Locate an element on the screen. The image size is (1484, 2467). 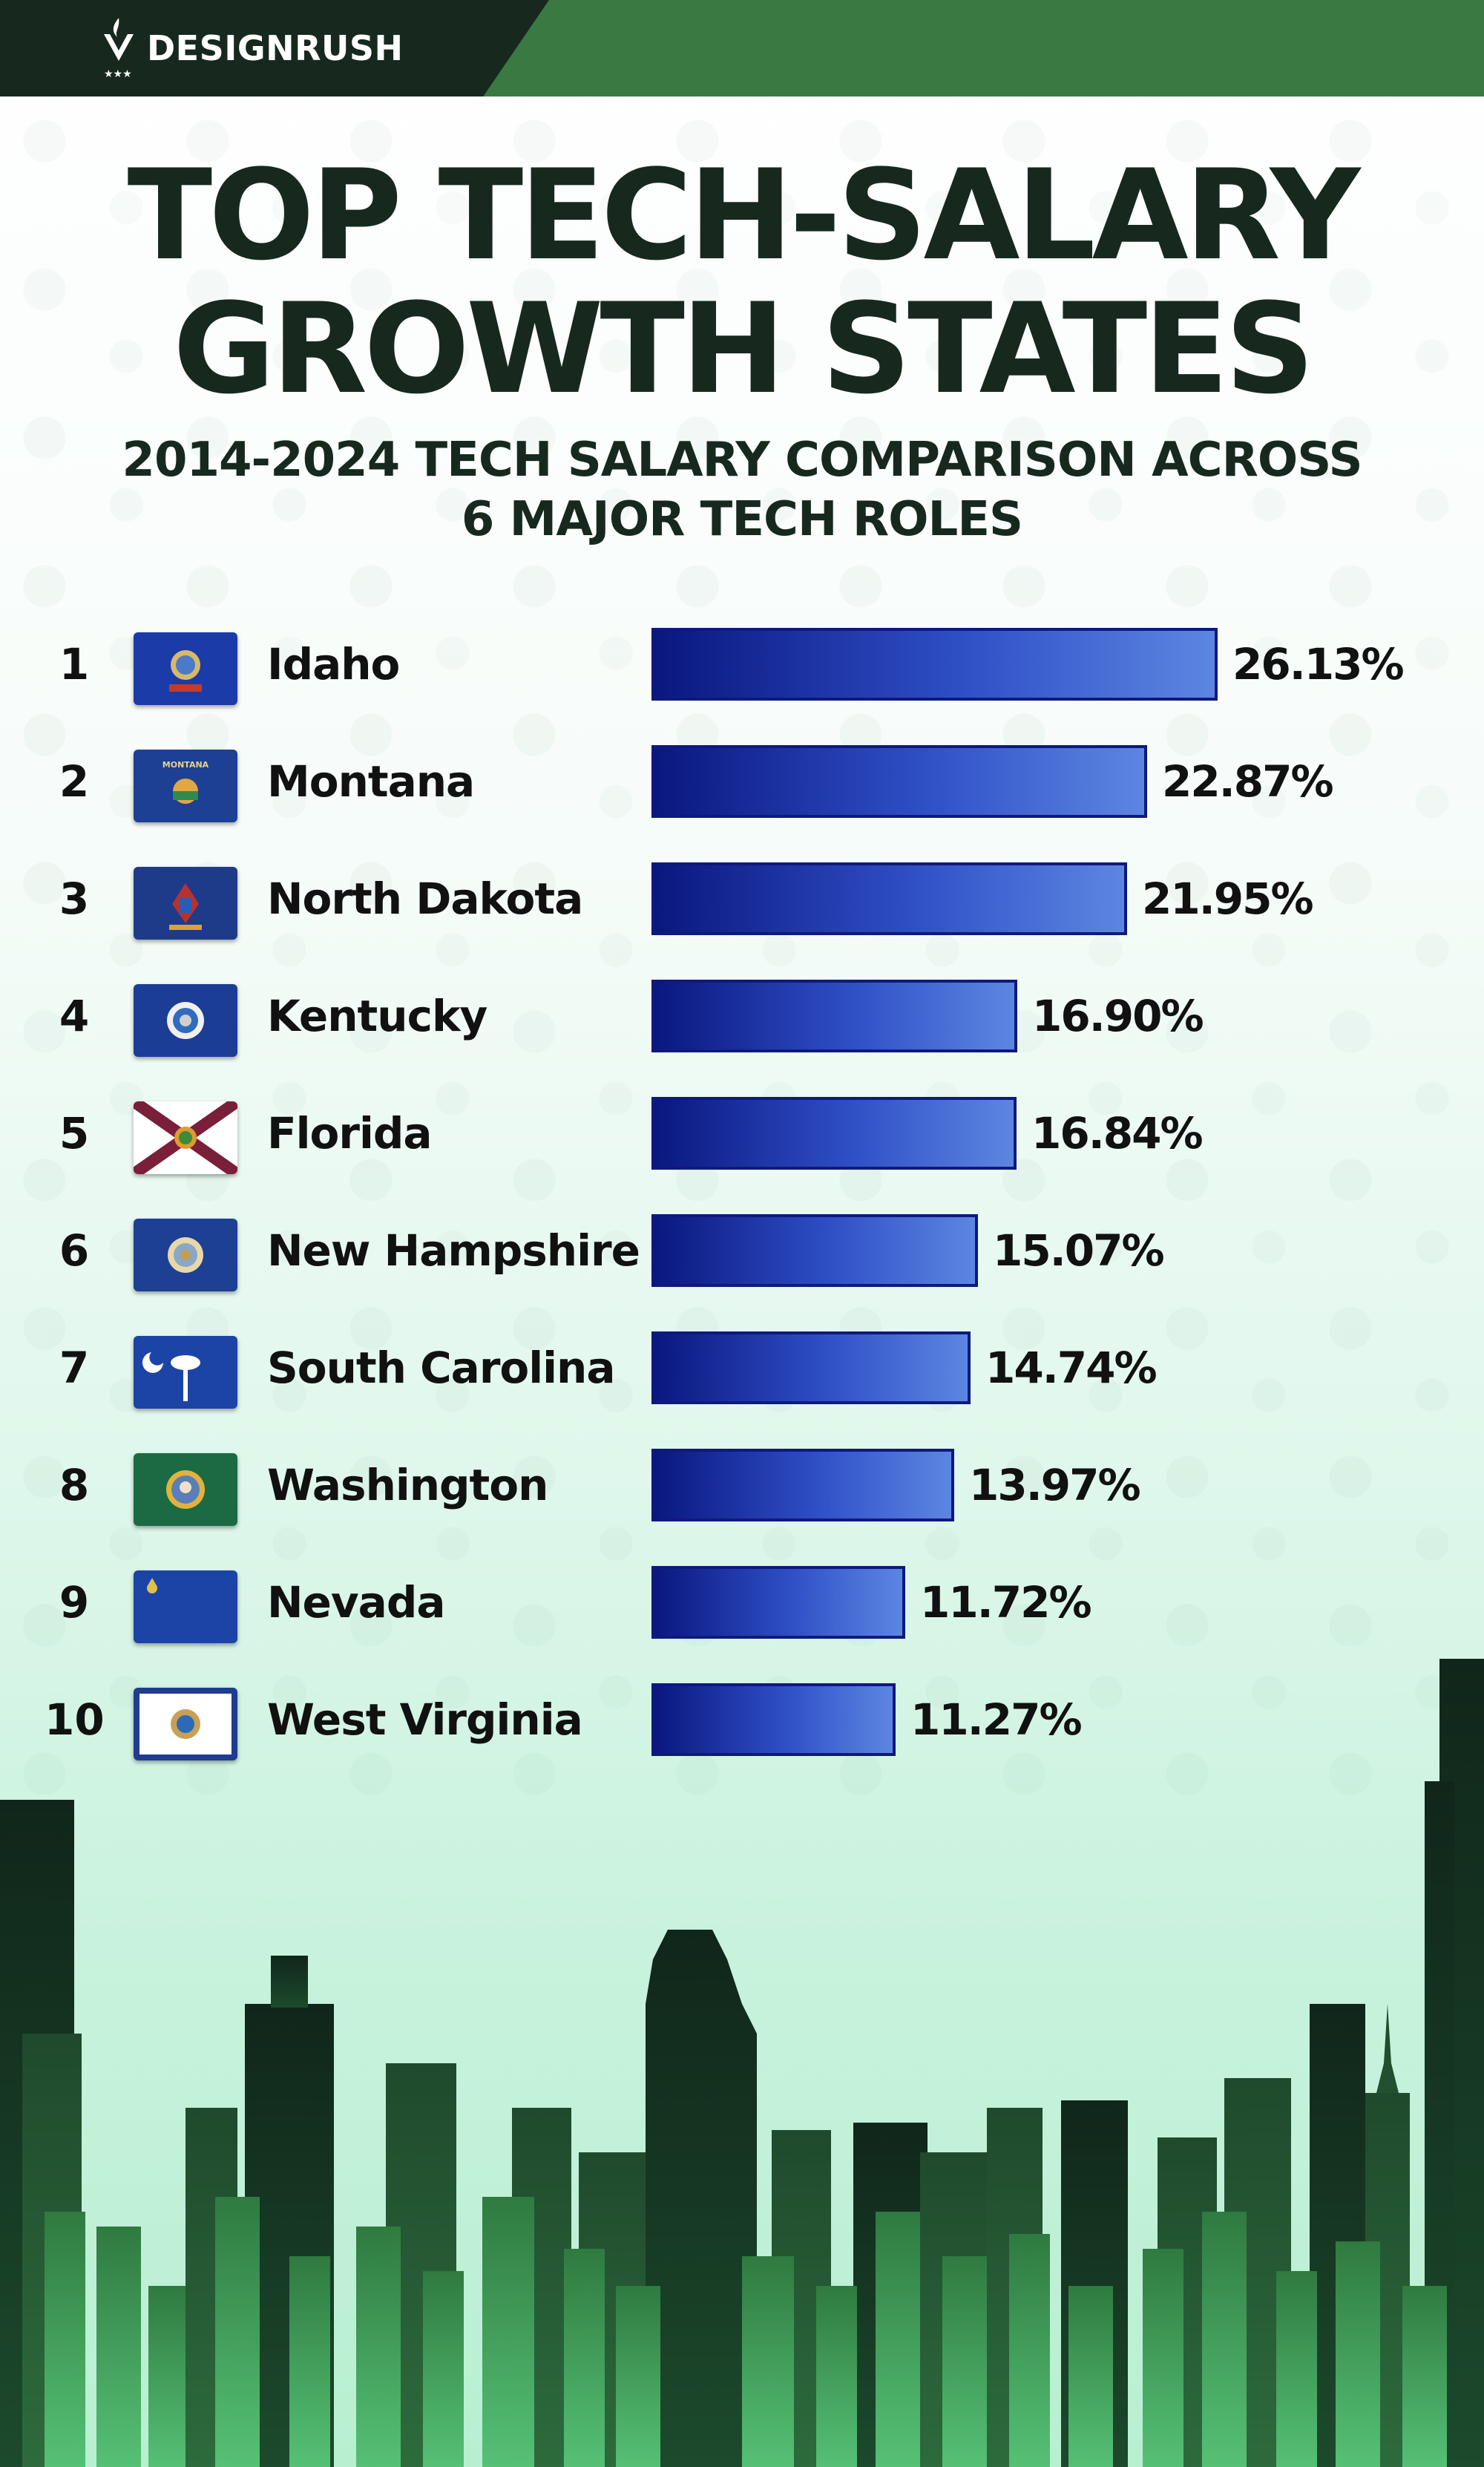
table-row: 4 Kentucky 16.90% is located at coordinates (742, 1016).